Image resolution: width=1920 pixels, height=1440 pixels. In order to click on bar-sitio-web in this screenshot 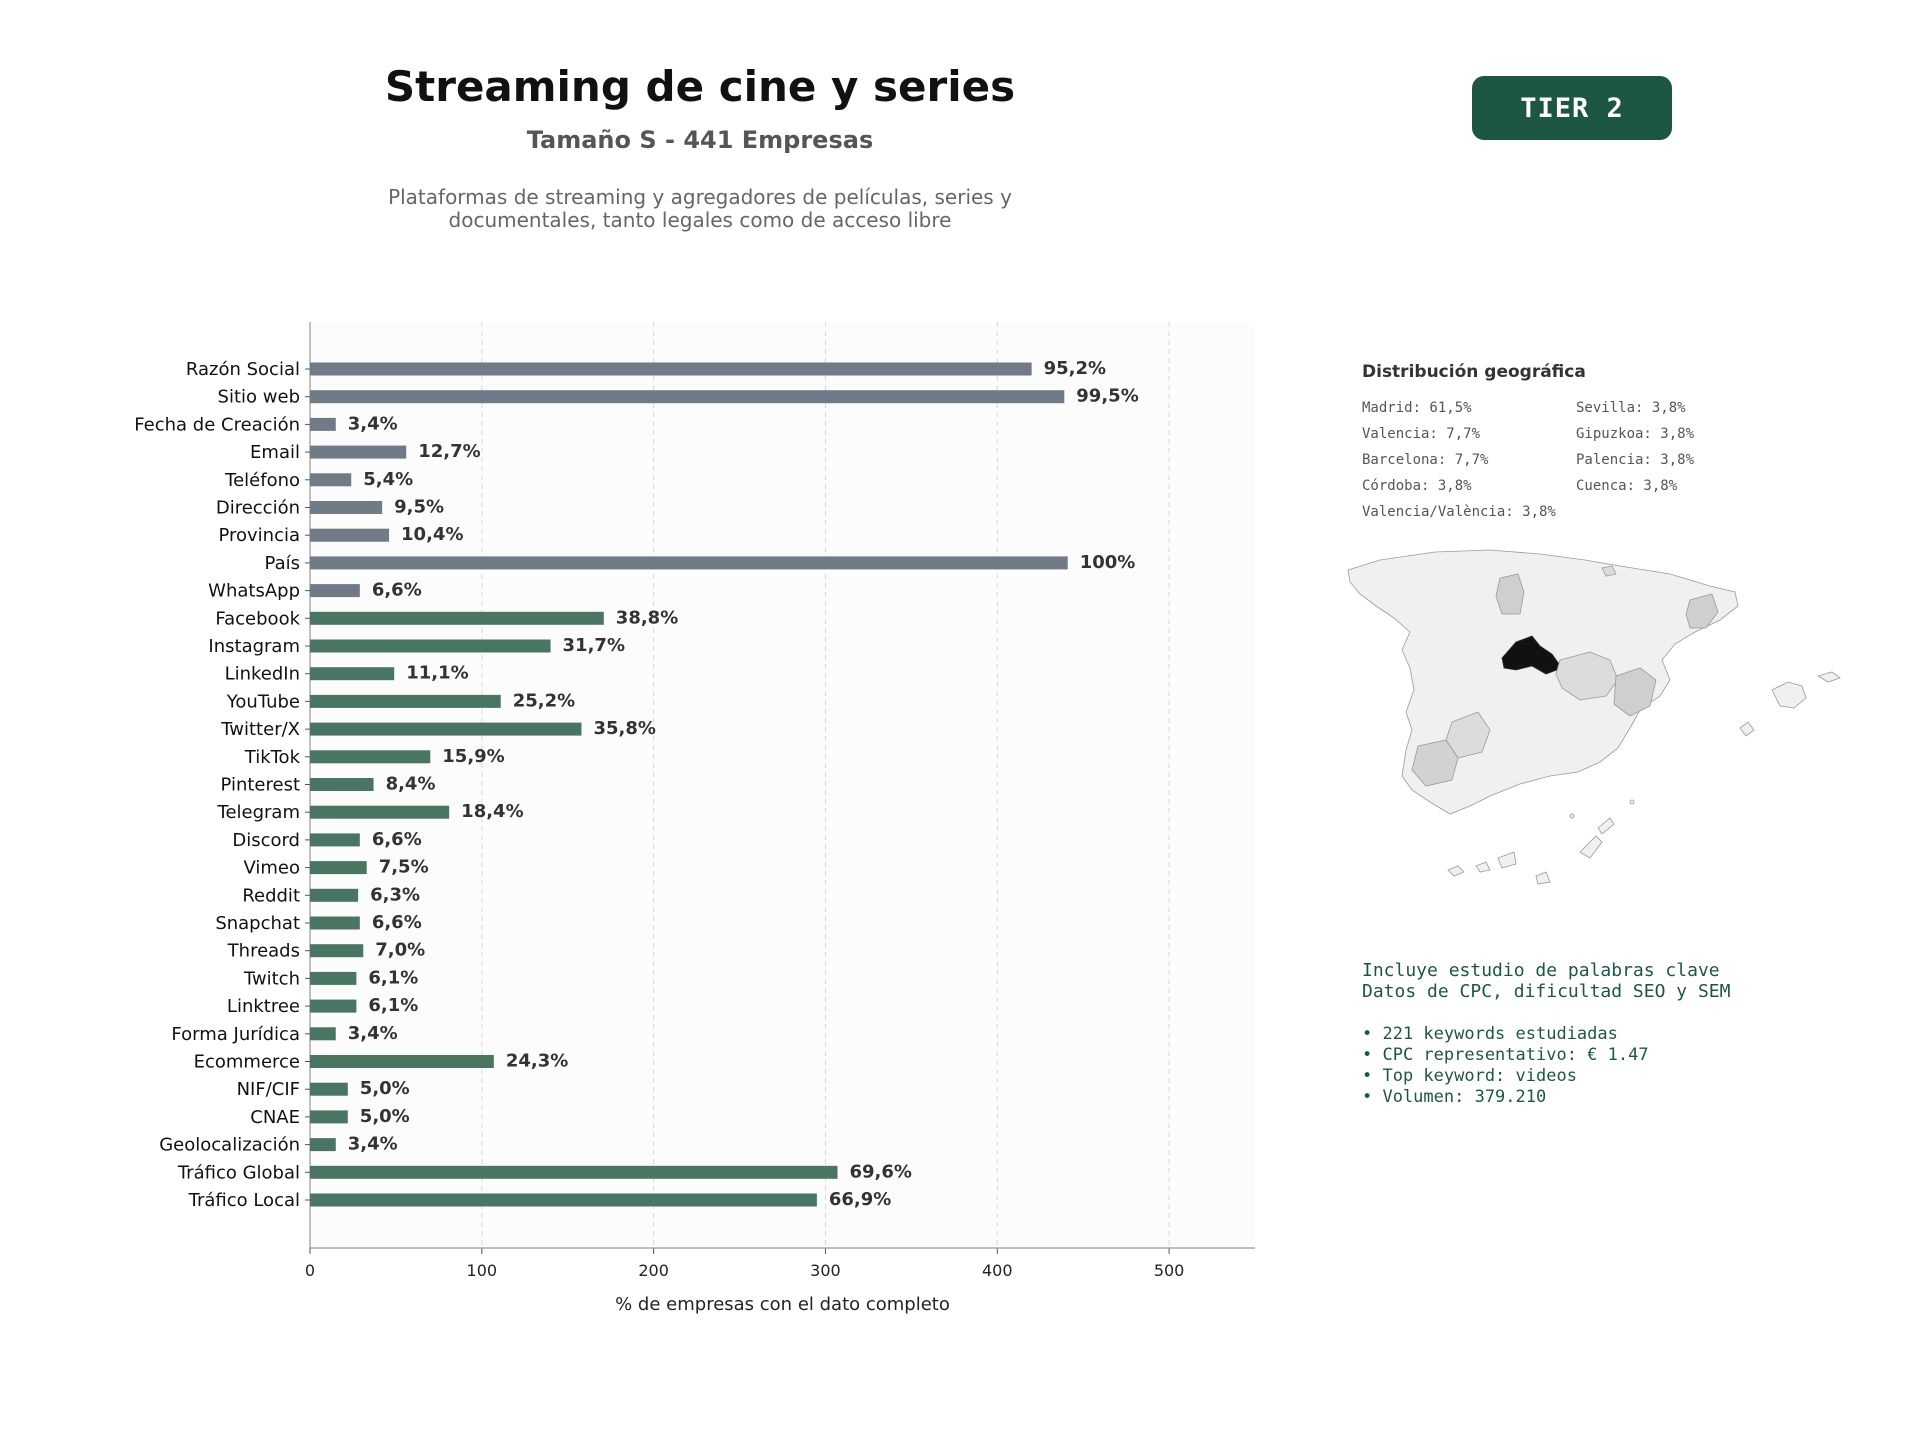, I will do `click(687, 397)`.